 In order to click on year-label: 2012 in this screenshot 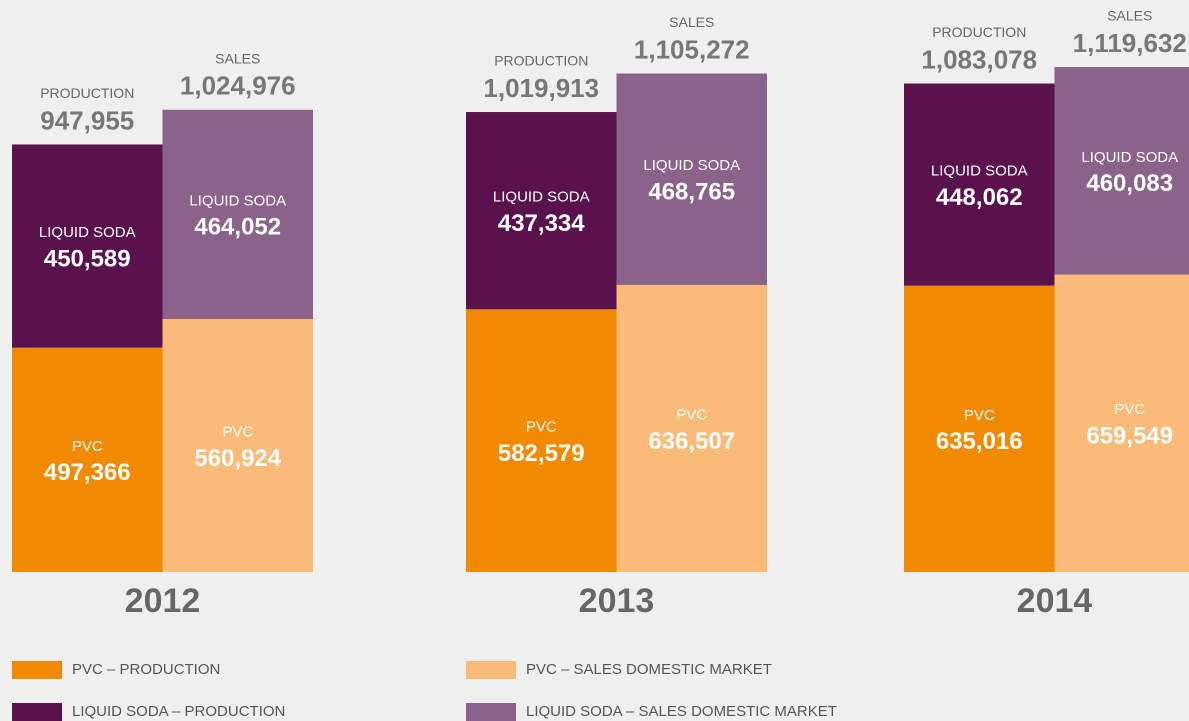, I will do `click(163, 601)`.